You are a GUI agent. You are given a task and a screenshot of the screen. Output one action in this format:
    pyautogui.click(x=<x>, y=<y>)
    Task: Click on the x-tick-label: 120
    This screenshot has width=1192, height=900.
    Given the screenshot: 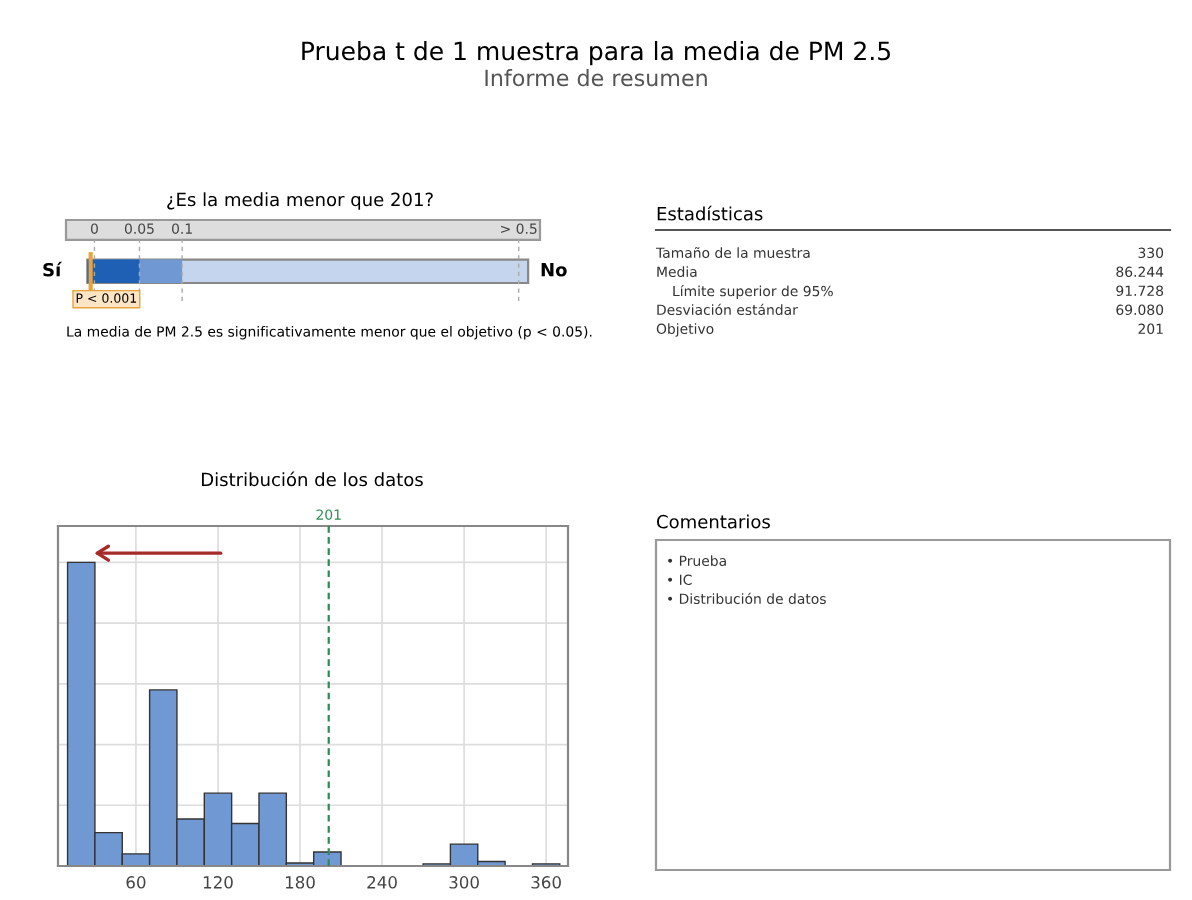 What is the action you would take?
    pyautogui.click(x=218, y=882)
    